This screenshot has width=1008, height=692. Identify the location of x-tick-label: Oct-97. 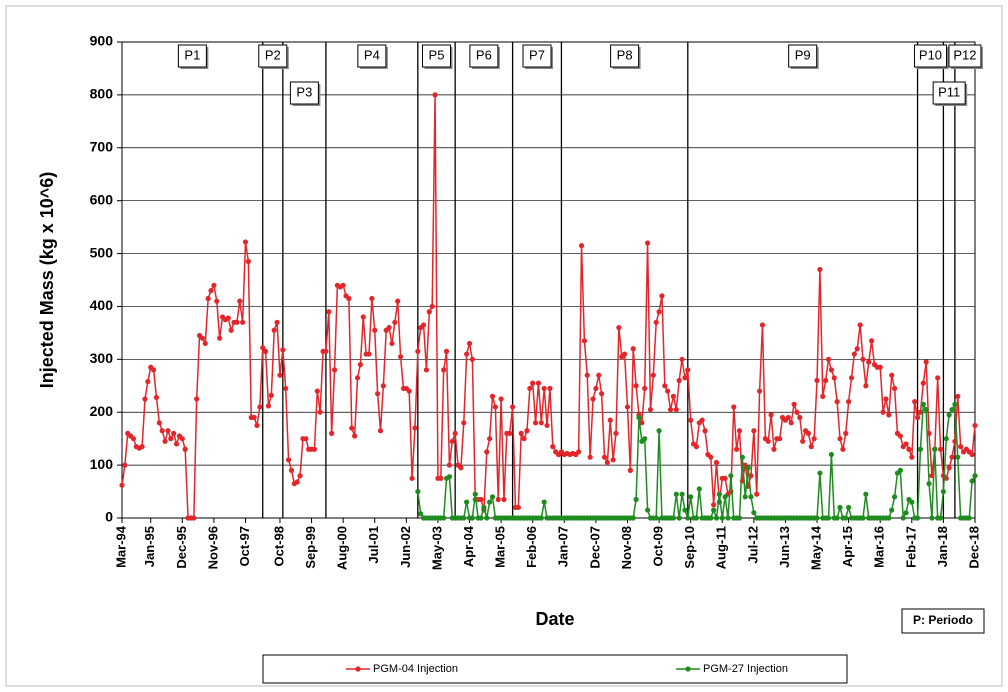
(244, 546).